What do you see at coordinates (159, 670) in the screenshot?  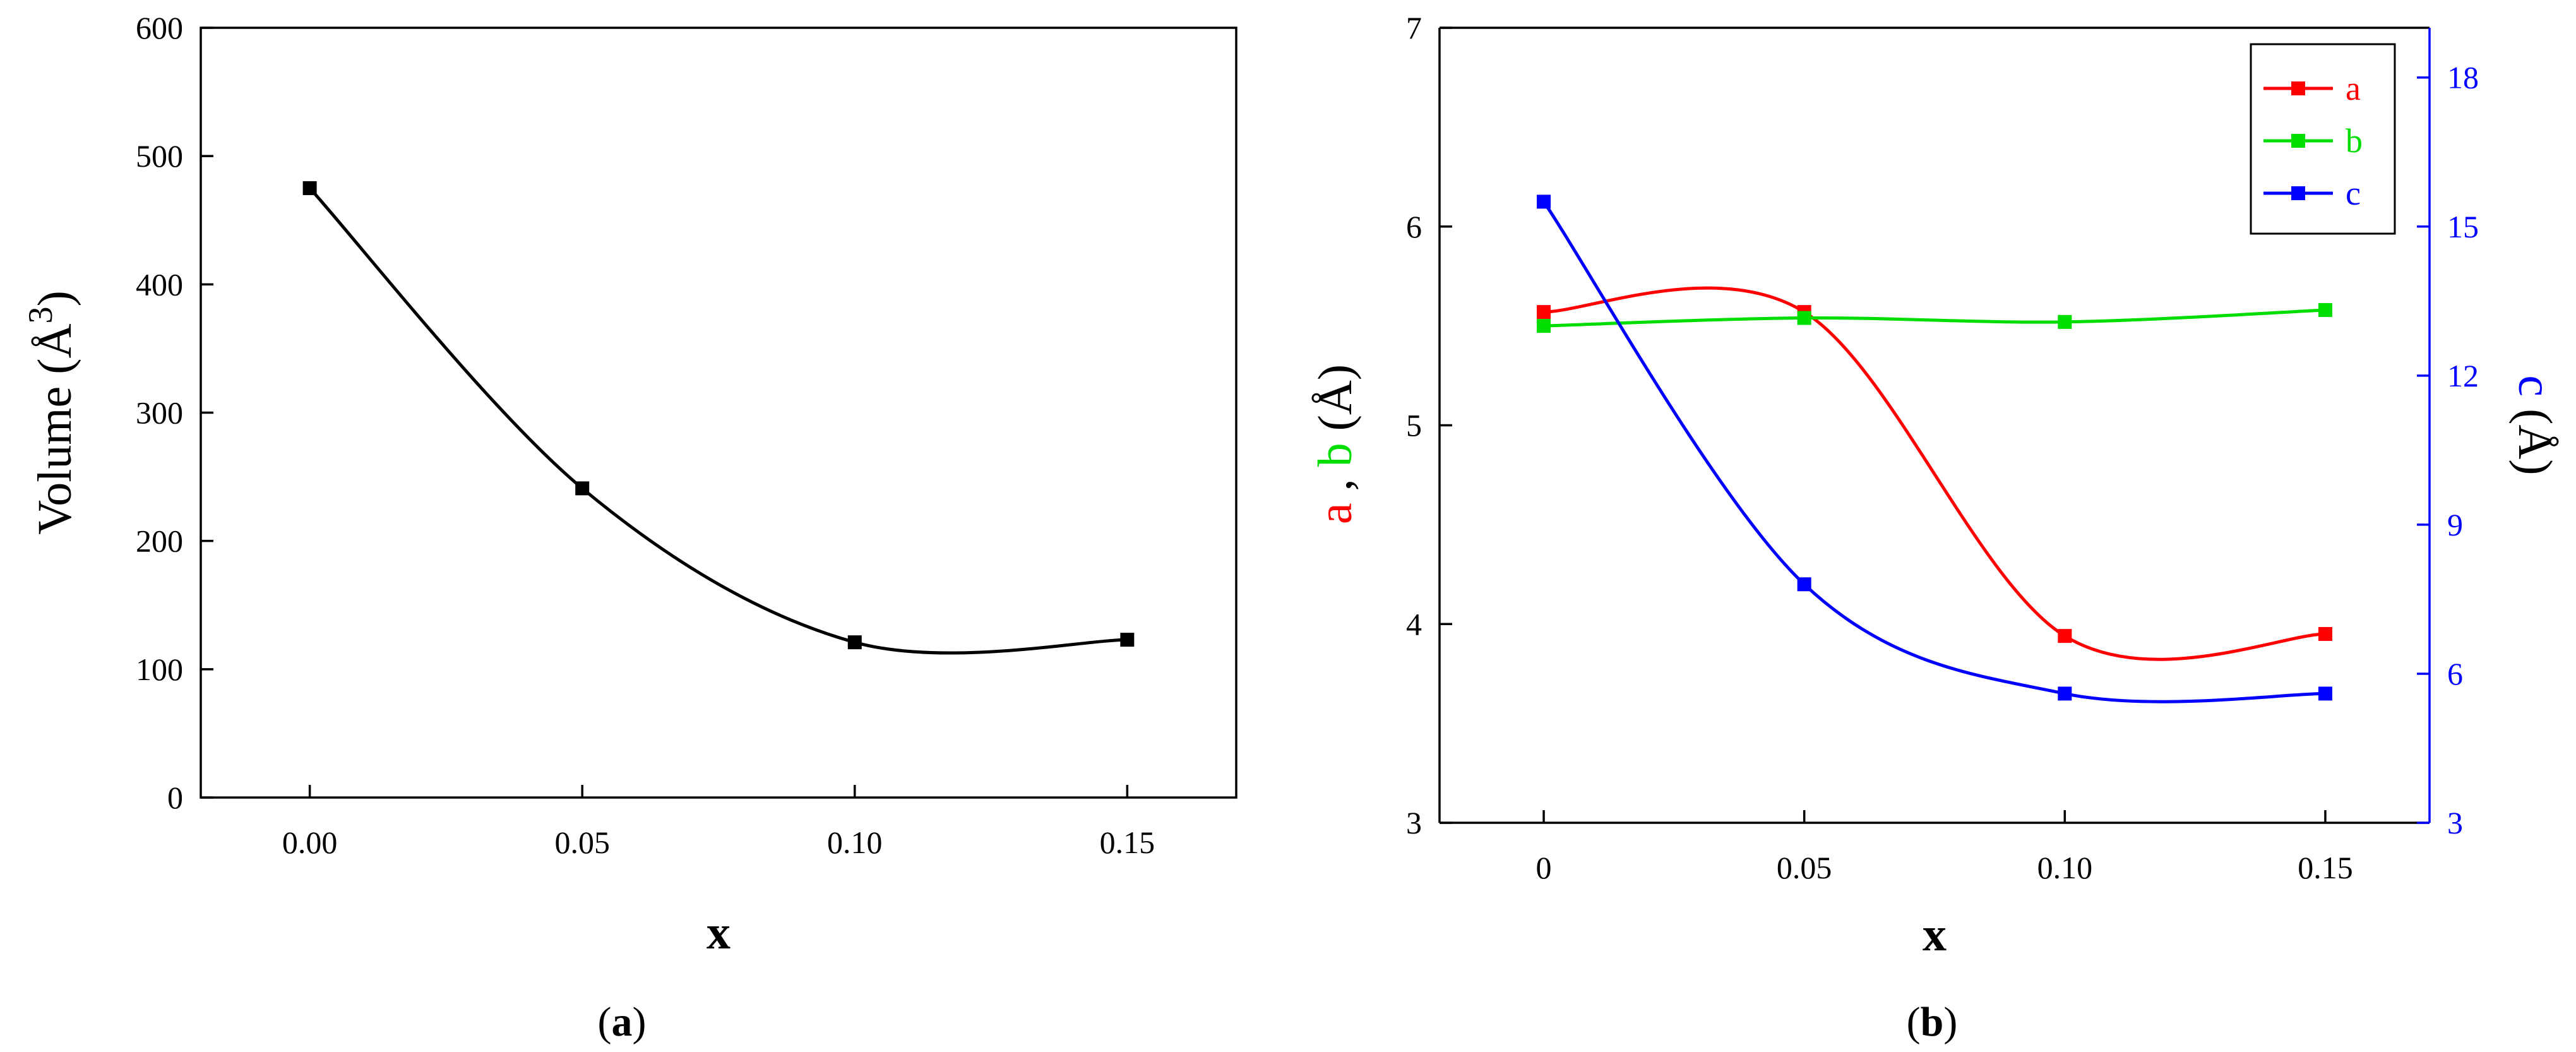 I see `y-tick-label: 100` at bounding box center [159, 670].